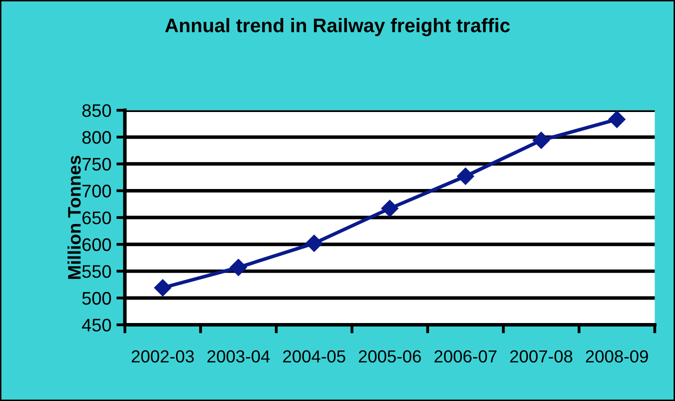  I want to click on x-tick-label: 2007-08, so click(541, 356).